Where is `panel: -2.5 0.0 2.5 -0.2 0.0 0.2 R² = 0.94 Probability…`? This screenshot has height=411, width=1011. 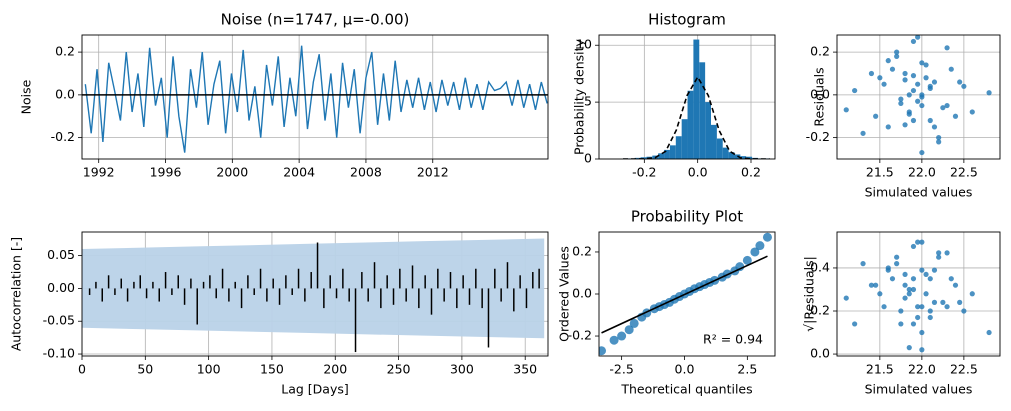
panel: -2.5 0.0 2.5 -0.2 0.0 0.2 R² = 0.94 Probability… is located at coordinates (666, 302).